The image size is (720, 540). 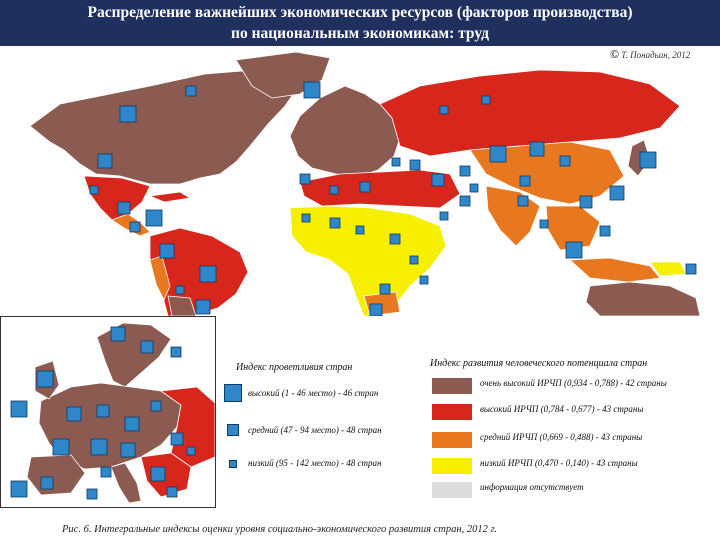 I want to click on hdi-legend-no-data-label: информация отсутствует, so click(x=532, y=487).